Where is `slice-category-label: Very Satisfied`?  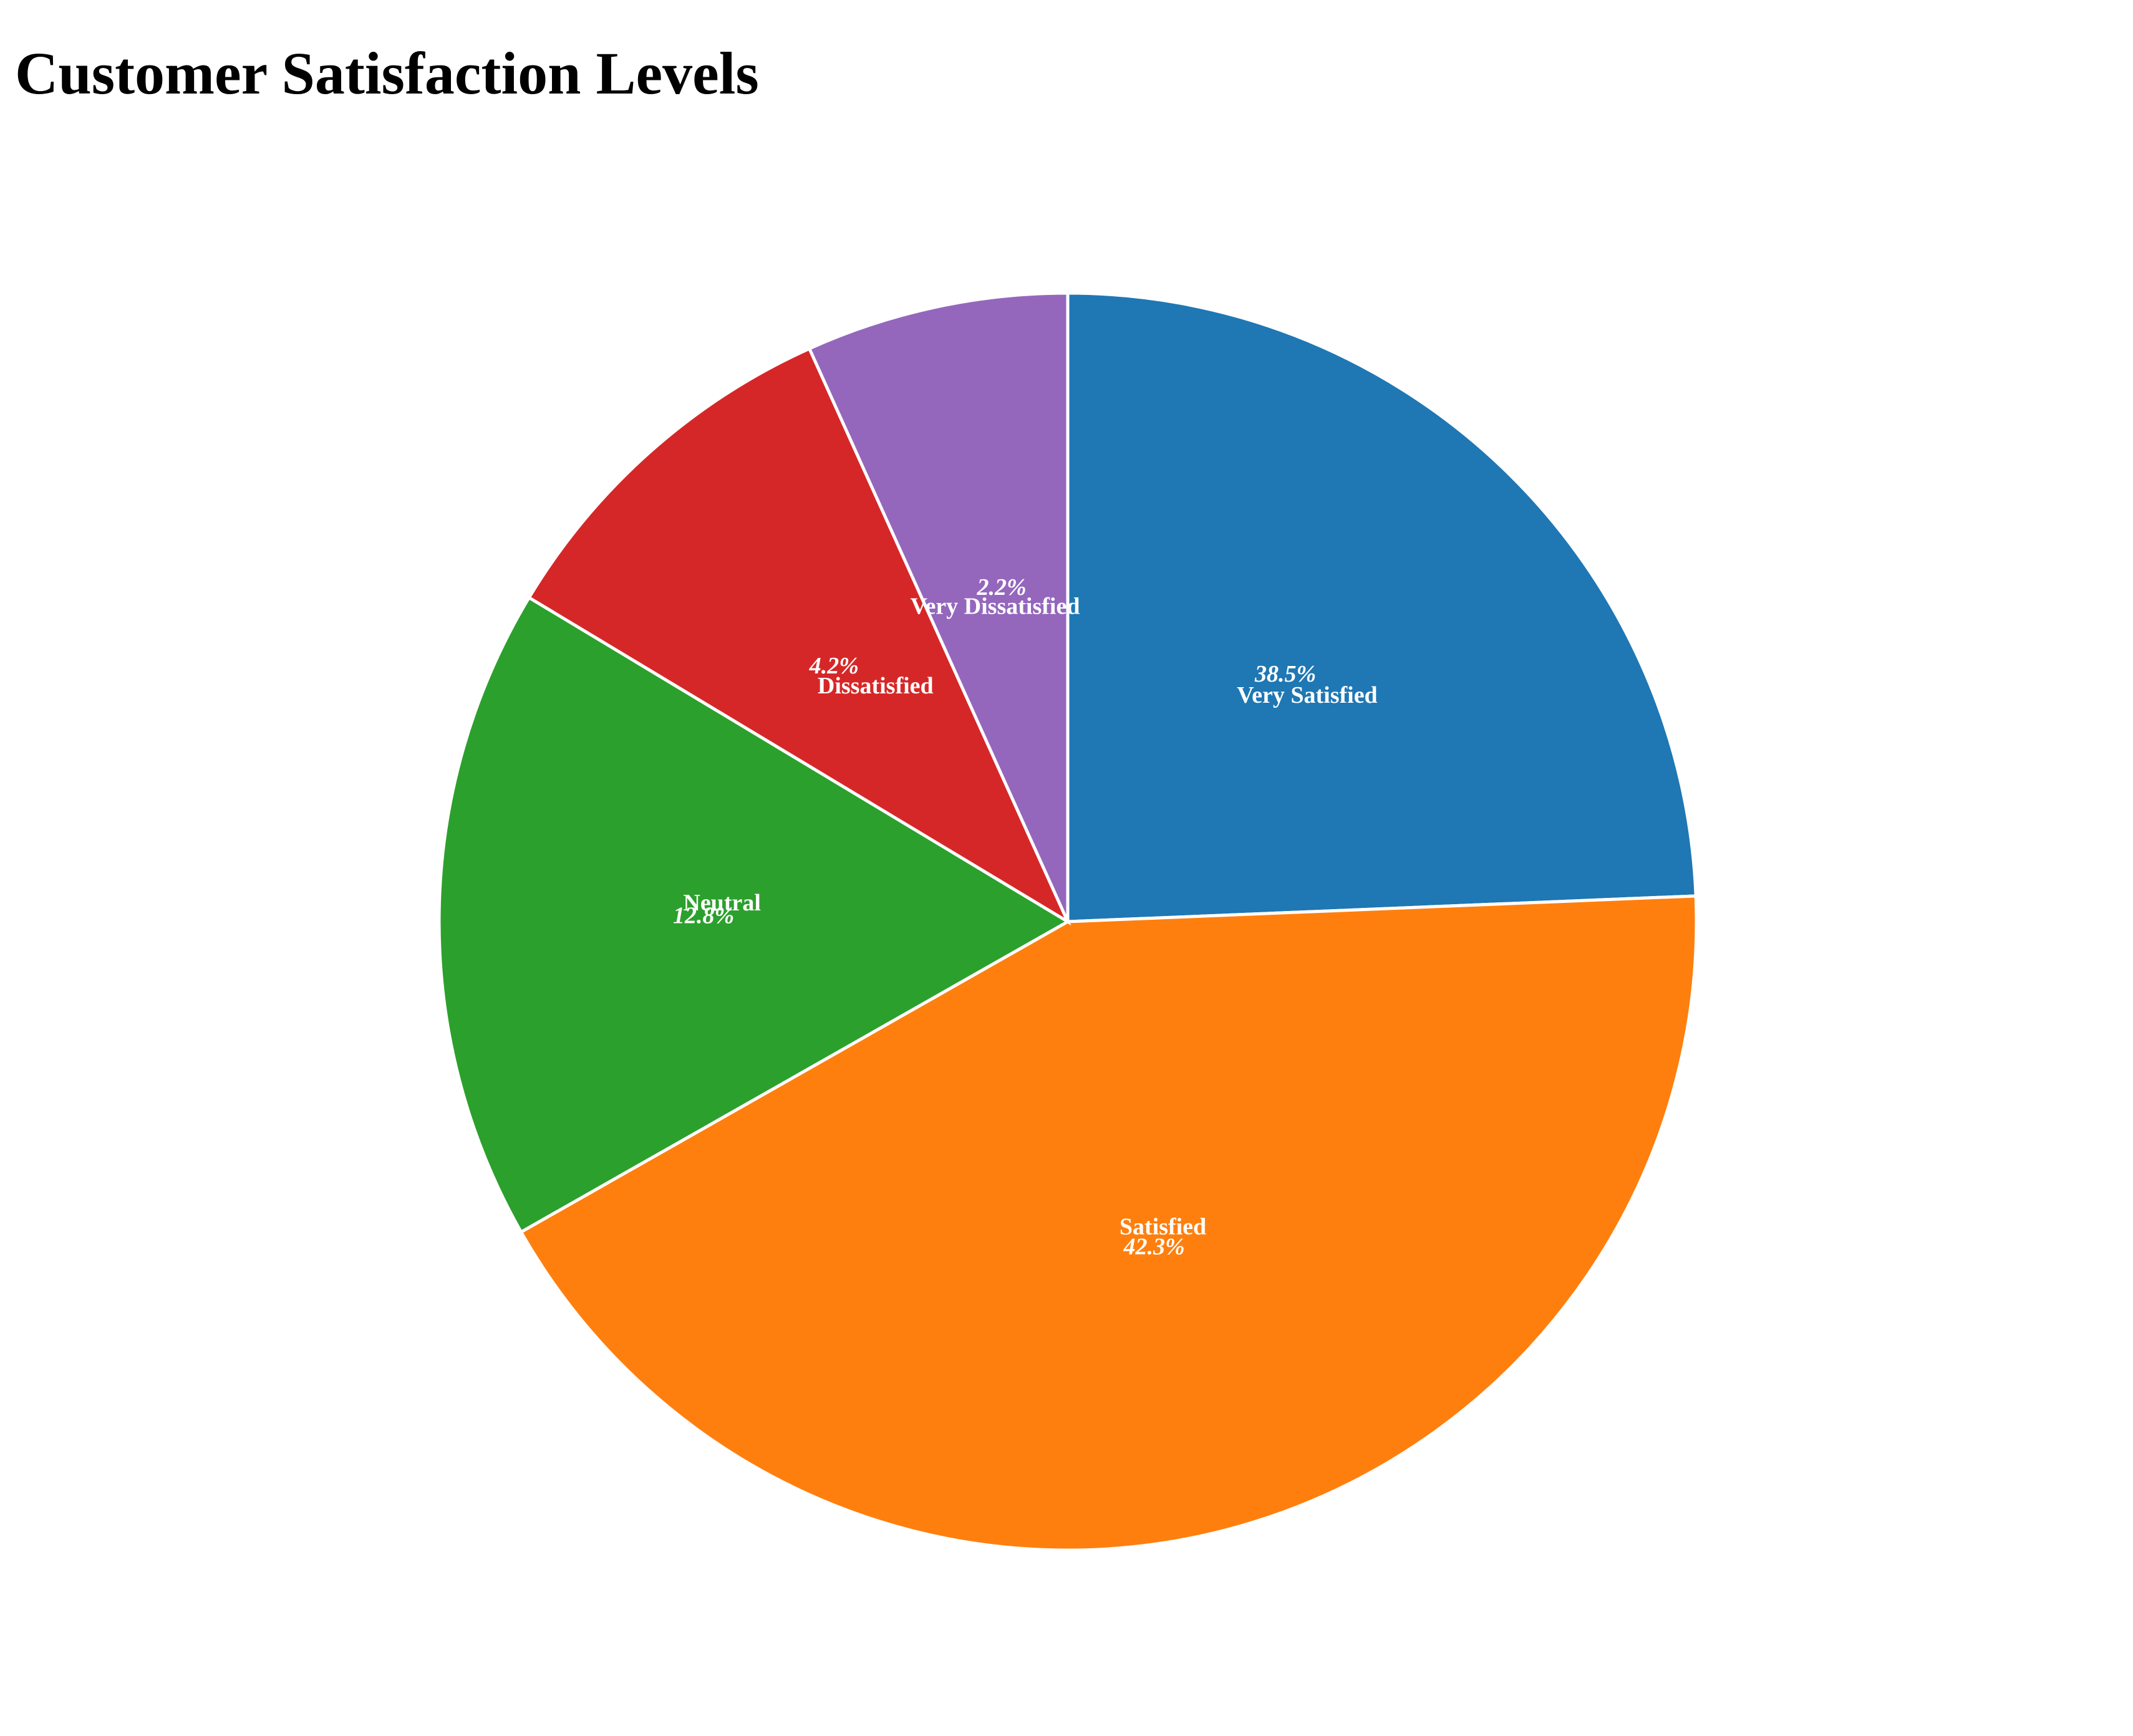 slice-category-label: Very Satisfied is located at coordinates (1307, 695).